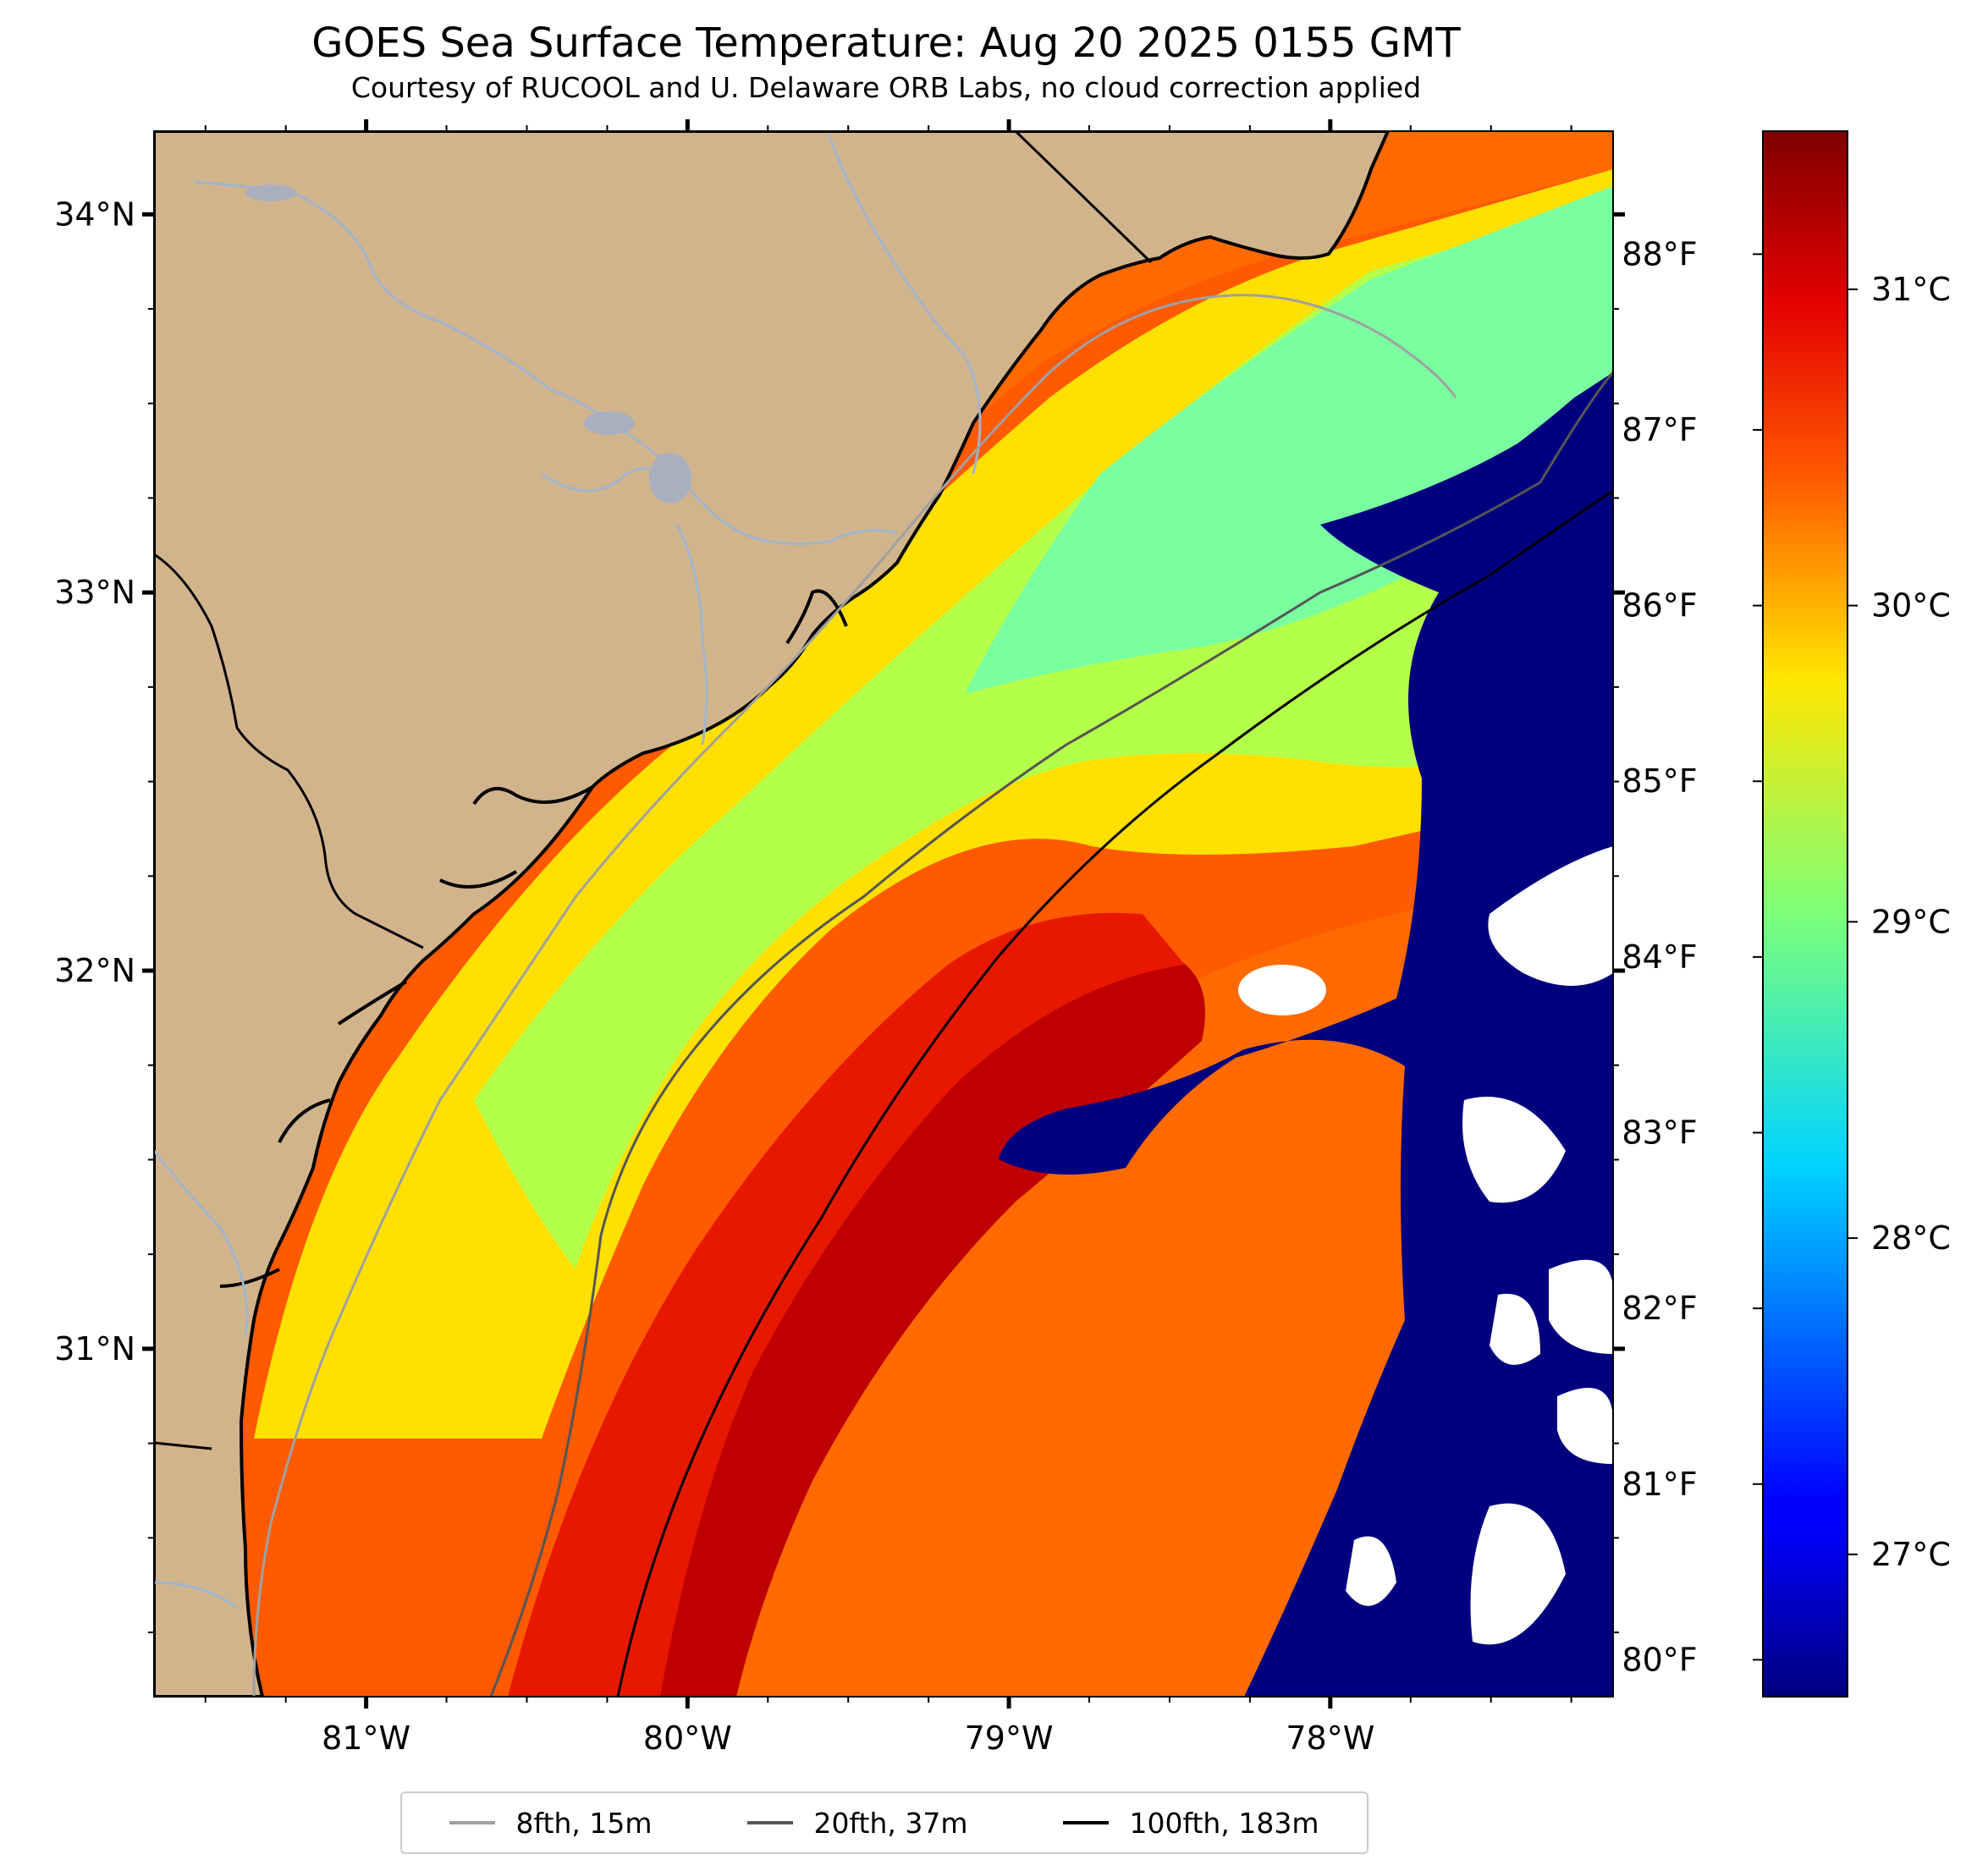 This screenshot has width=1988, height=1871. What do you see at coordinates (584, 1823) in the screenshot?
I see `legend-label-8fth: 8fth, 15m` at bounding box center [584, 1823].